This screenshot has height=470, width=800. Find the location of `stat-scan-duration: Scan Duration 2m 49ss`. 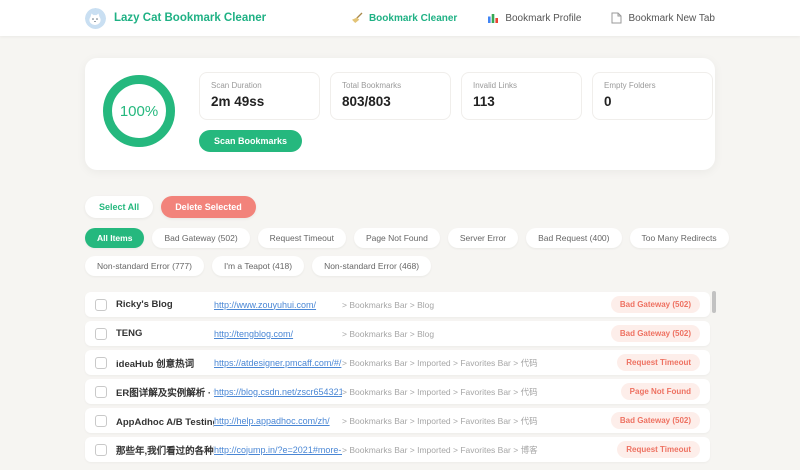

stat-scan-duration: Scan Duration 2m 49ss is located at coordinates (259, 96).